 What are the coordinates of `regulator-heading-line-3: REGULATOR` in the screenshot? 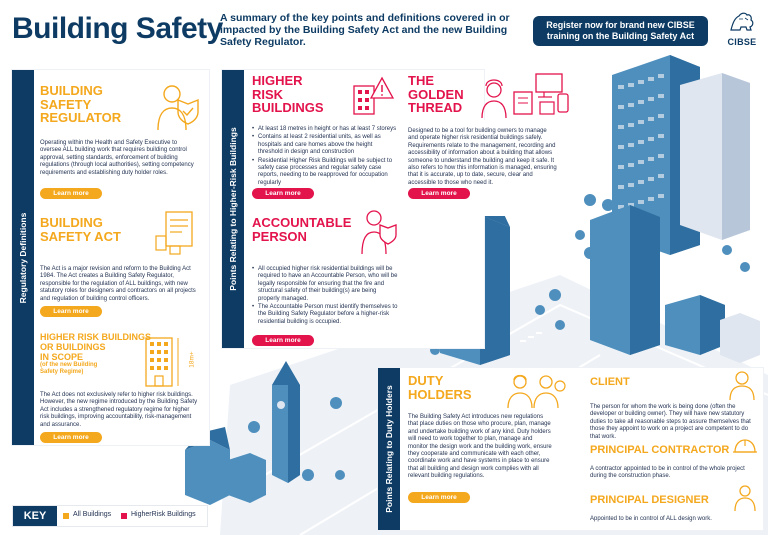 It's located at (81, 117).